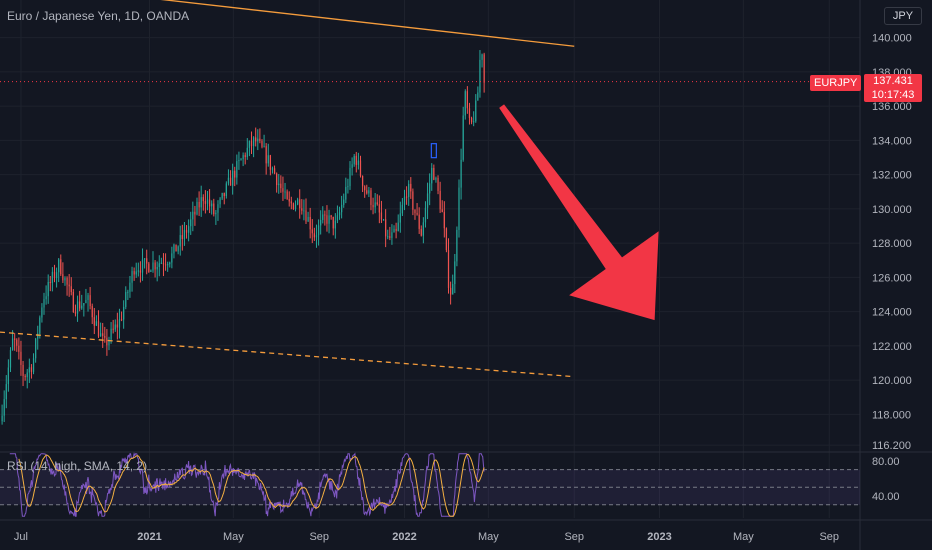  I want to click on price-tick-label: 128.000, so click(892, 244).